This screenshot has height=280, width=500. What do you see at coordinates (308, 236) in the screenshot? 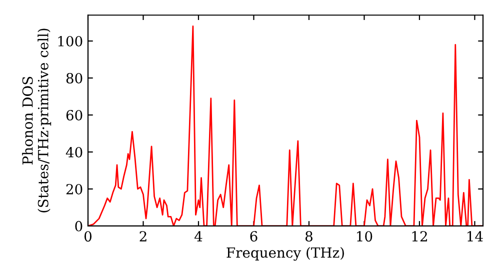
I see `x-tick-label: 8` at bounding box center [308, 236].